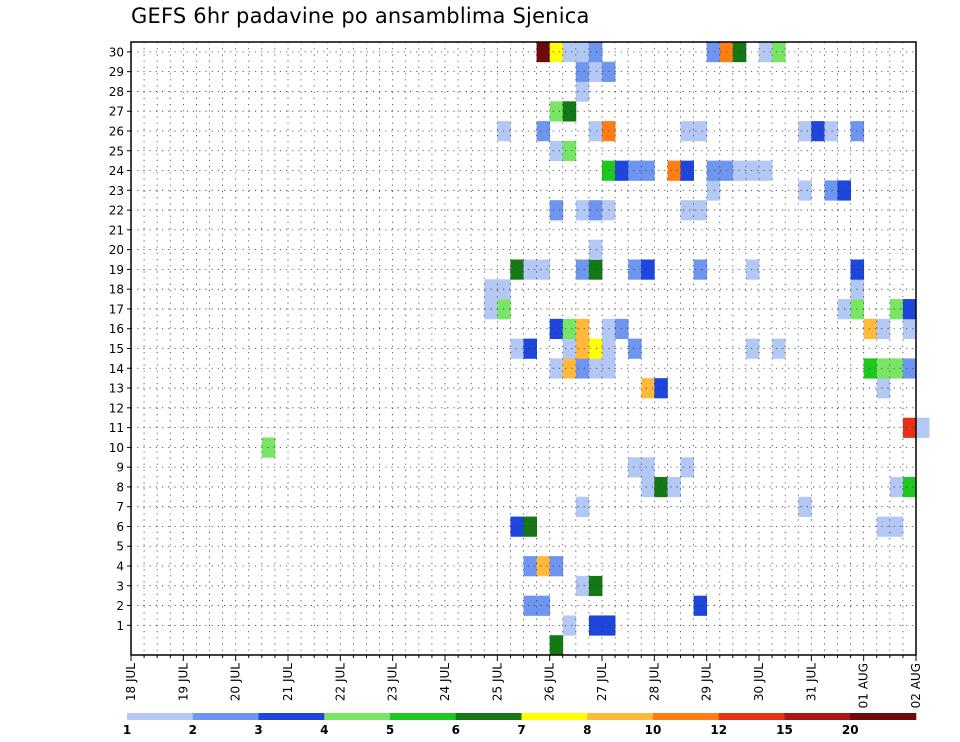 This screenshot has height=742, width=960. What do you see at coordinates (653, 730) in the screenshot?
I see `legend-label: 10` at bounding box center [653, 730].